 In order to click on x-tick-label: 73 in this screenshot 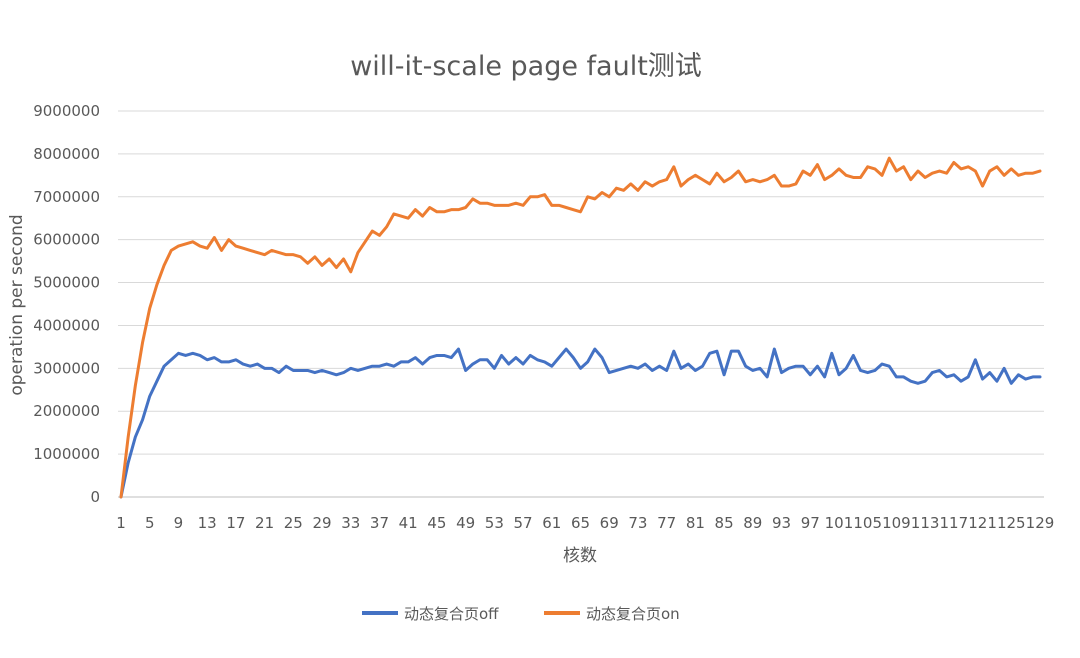, I will do `click(637, 523)`.